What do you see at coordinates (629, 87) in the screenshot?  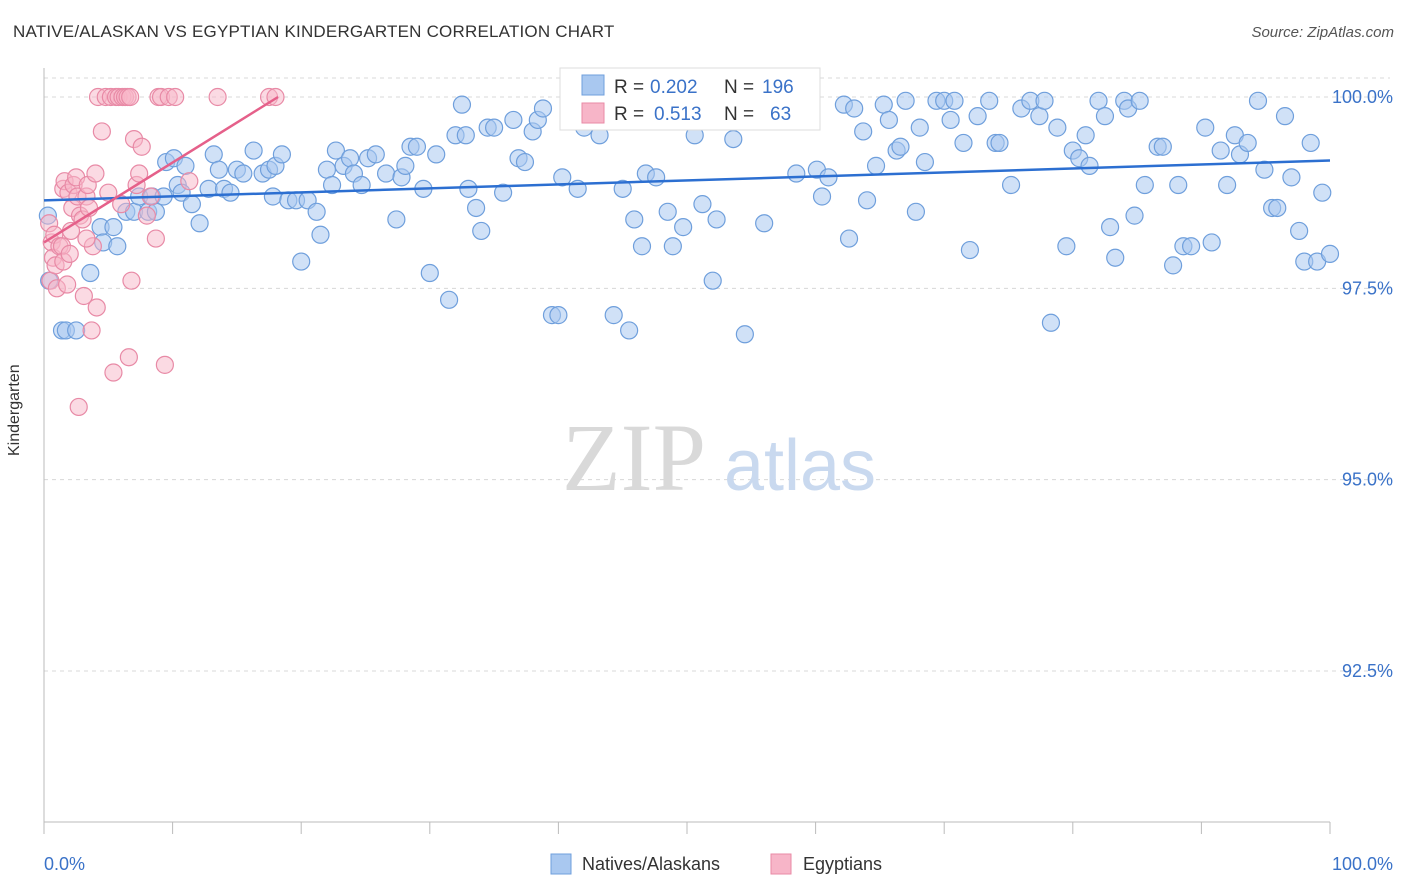 I see `legend-r-label-1: R =` at bounding box center [629, 87].